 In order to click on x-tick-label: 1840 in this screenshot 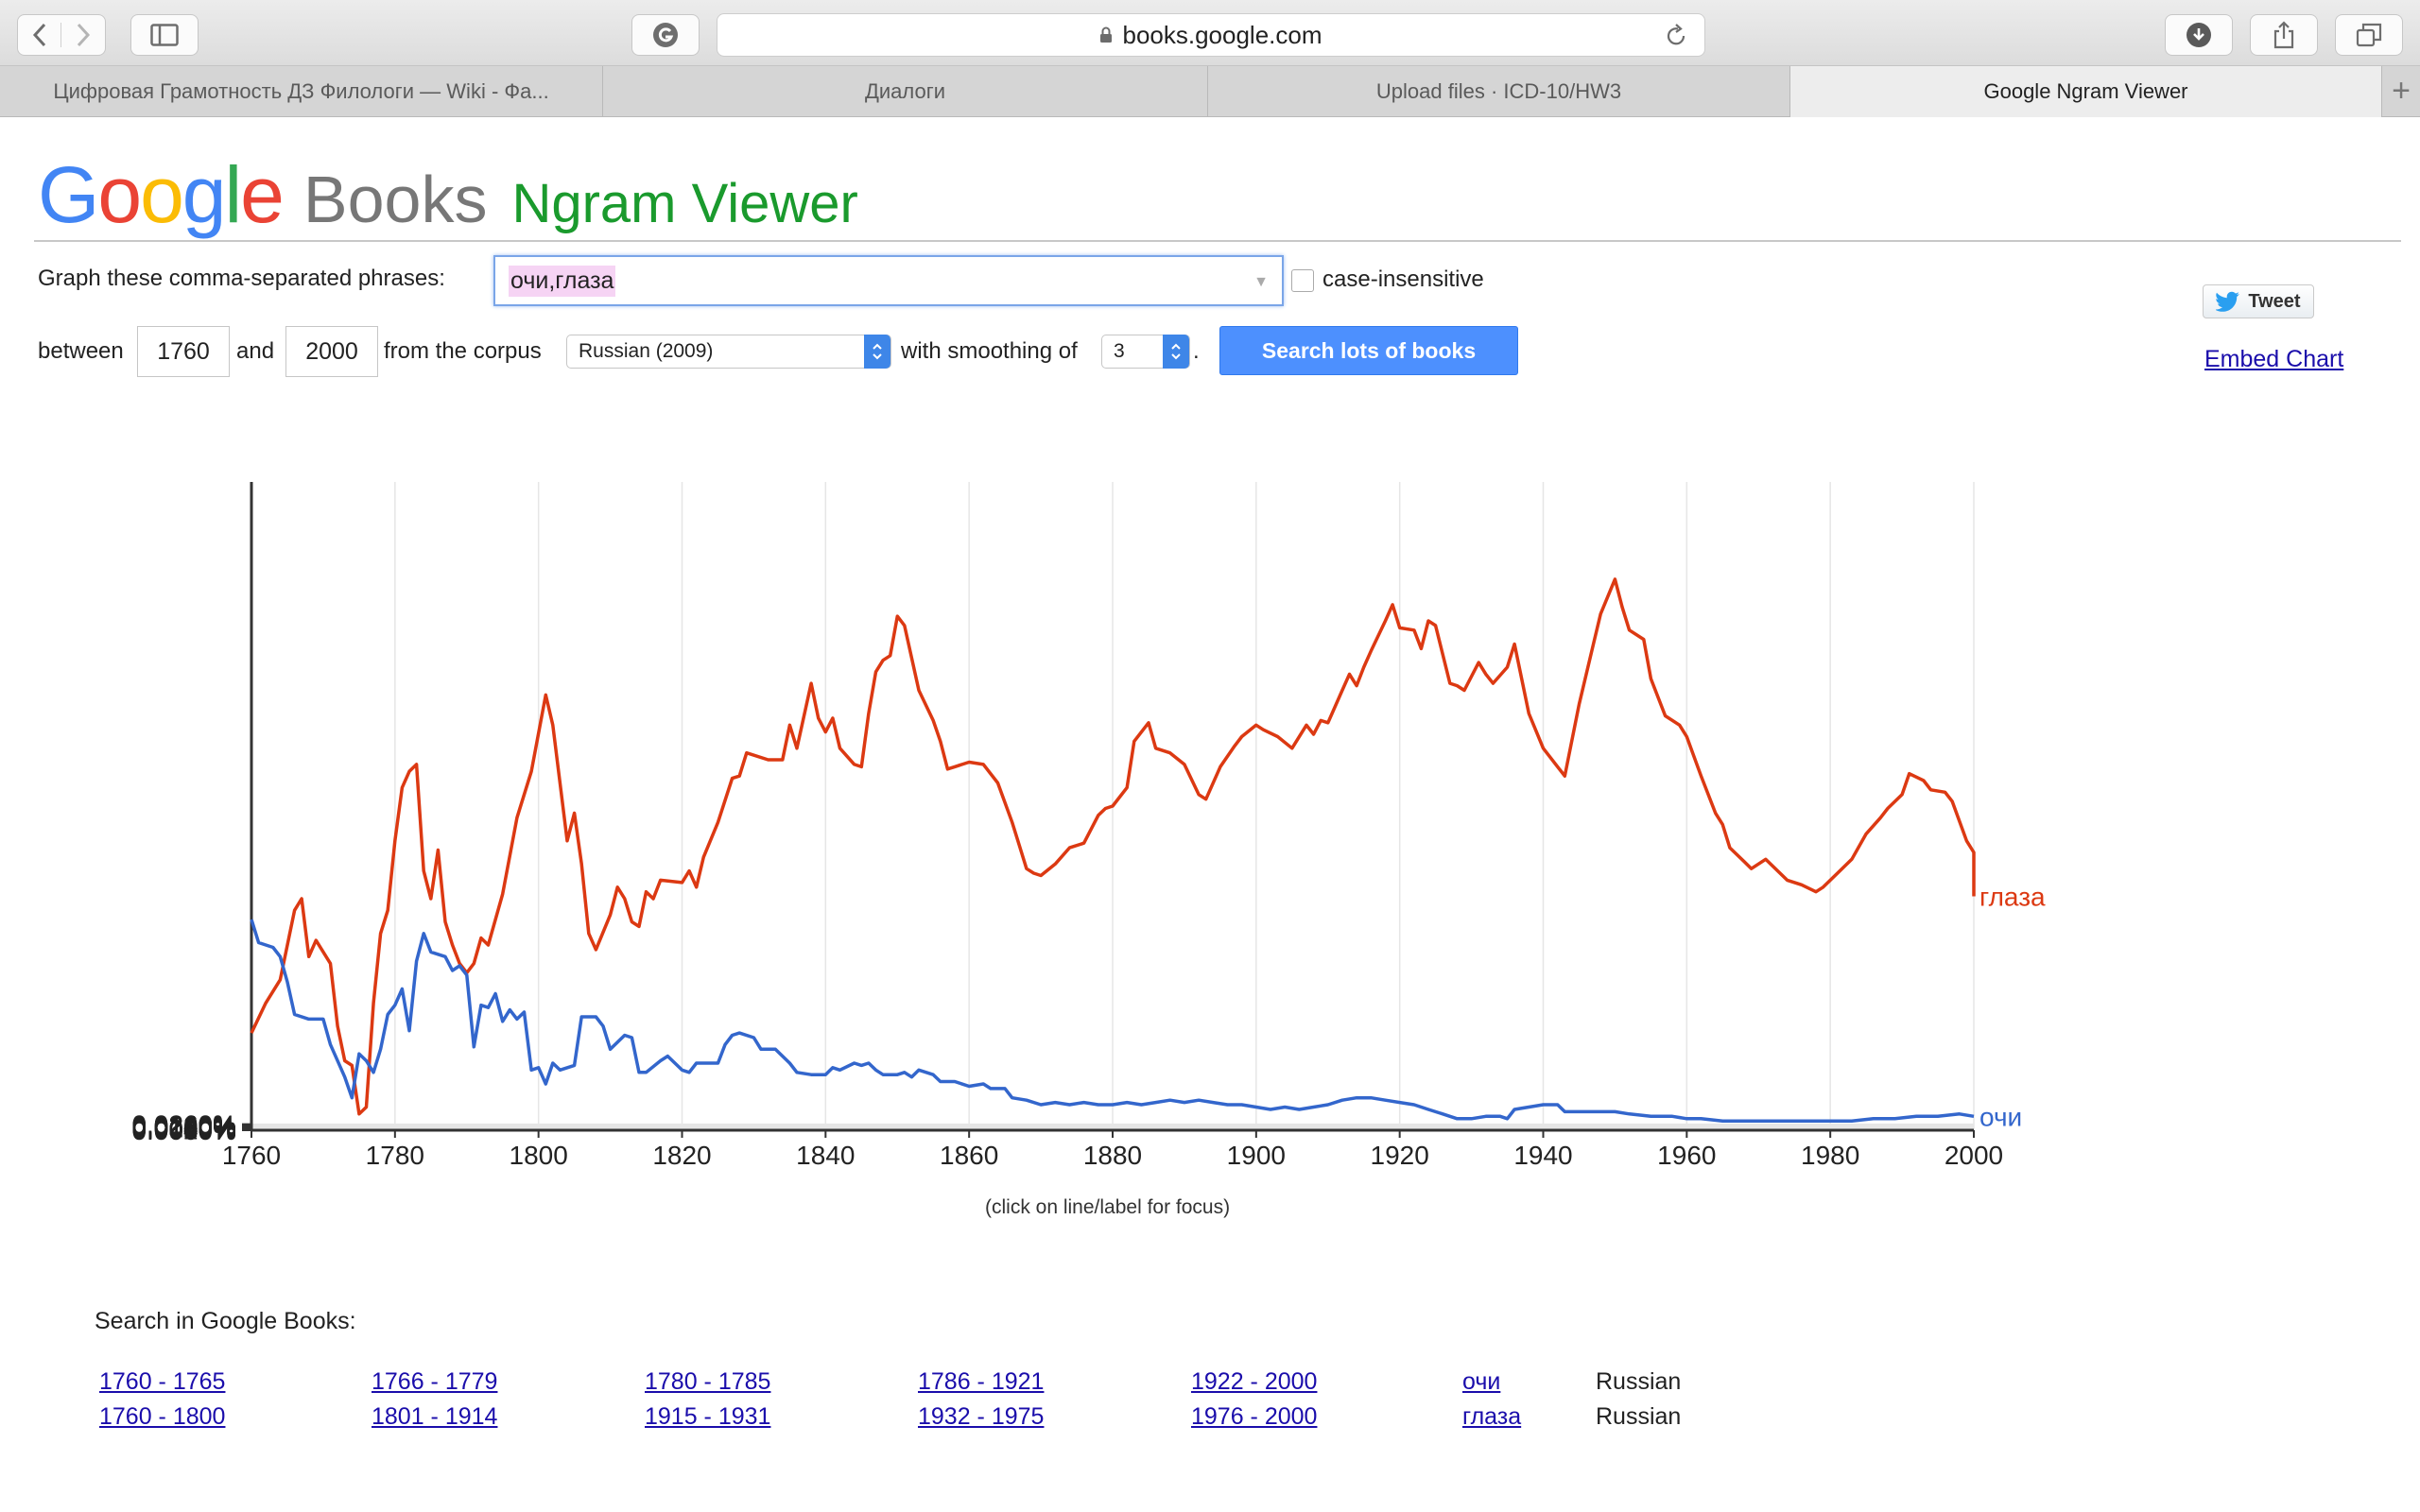, I will do `click(825, 1155)`.